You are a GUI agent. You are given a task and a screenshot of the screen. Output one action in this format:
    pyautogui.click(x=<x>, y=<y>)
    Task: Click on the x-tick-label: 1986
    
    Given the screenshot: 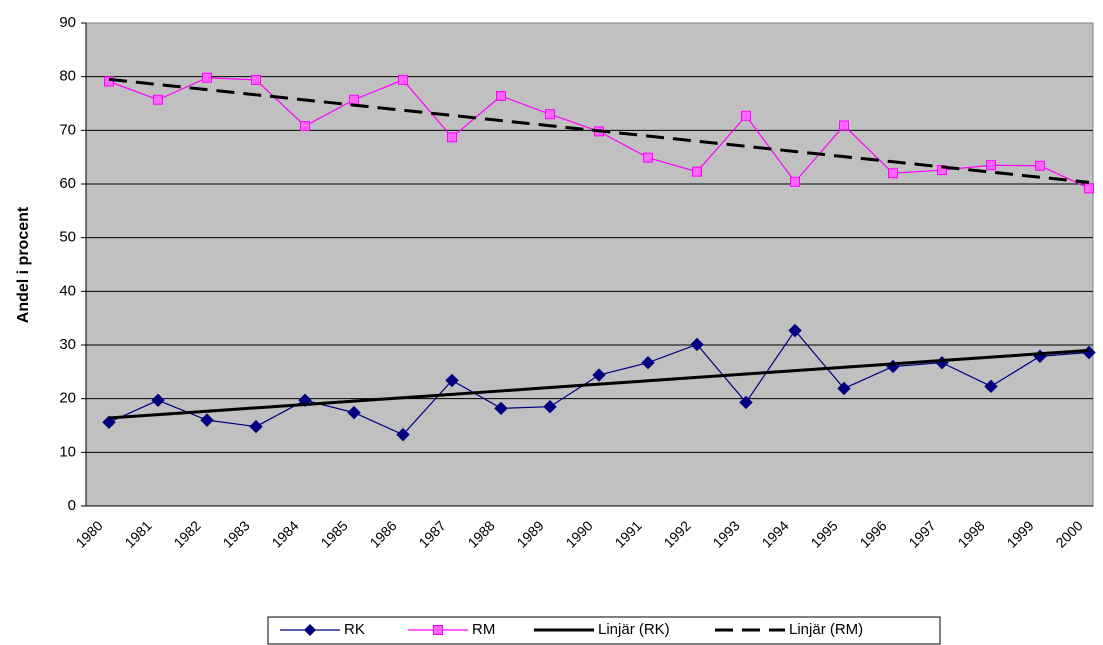 What is the action you would take?
    pyautogui.click(x=382, y=533)
    